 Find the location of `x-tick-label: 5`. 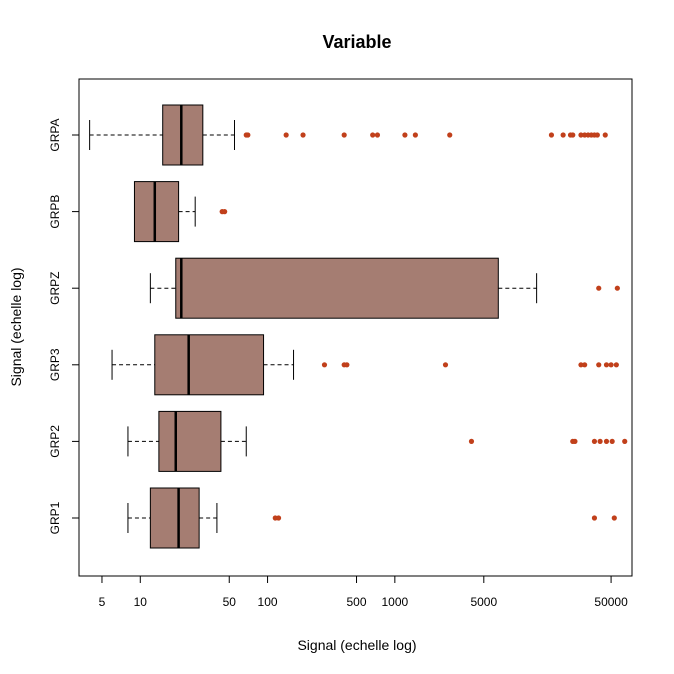

x-tick-label: 5 is located at coordinates (102, 602).